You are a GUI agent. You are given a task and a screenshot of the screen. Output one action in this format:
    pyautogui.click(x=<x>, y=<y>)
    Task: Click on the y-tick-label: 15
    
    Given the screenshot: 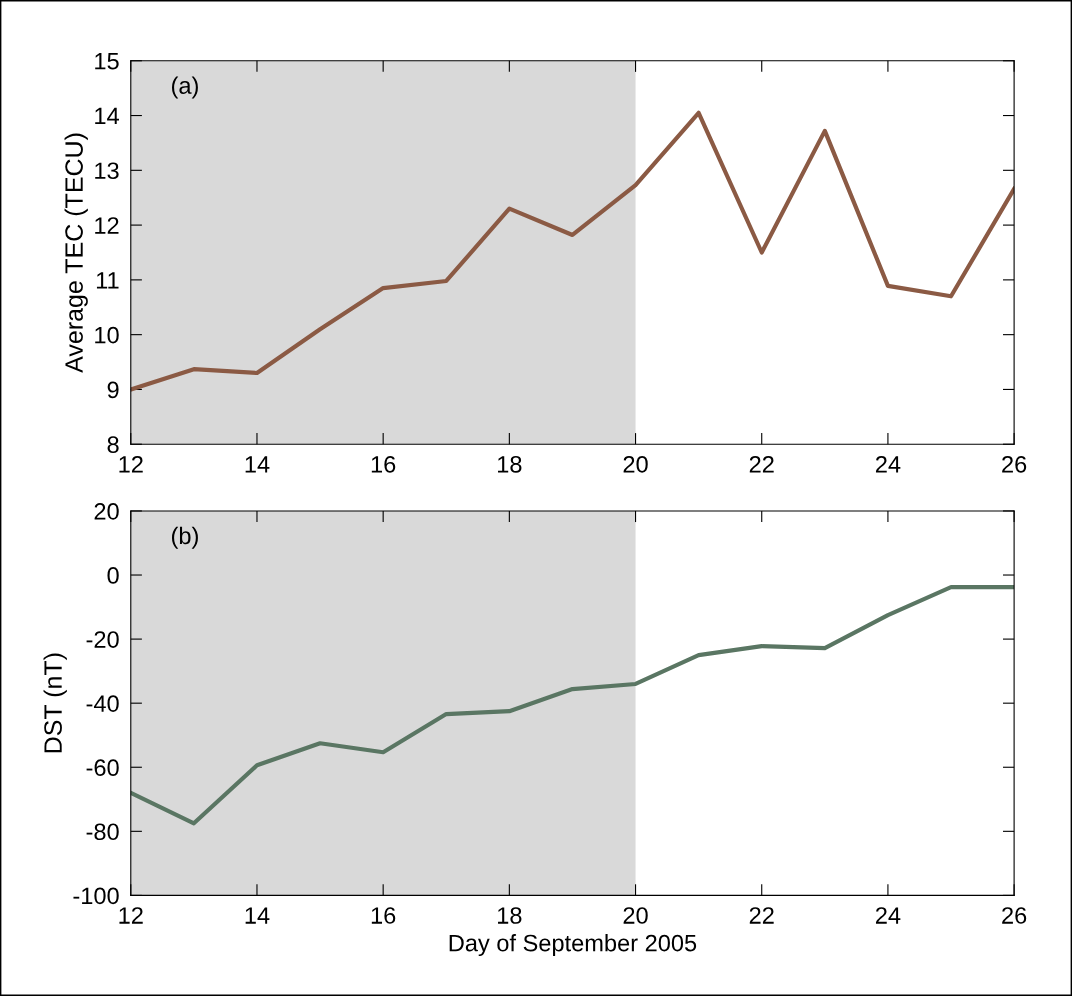 What is the action you would take?
    pyautogui.click(x=107, y=61)
    